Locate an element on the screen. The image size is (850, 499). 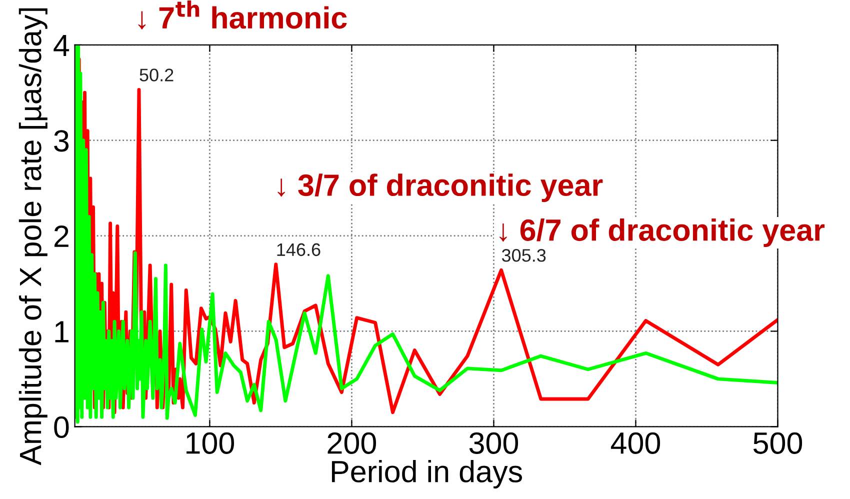
annotation: 305.3 is located at coordinates (524, 255).